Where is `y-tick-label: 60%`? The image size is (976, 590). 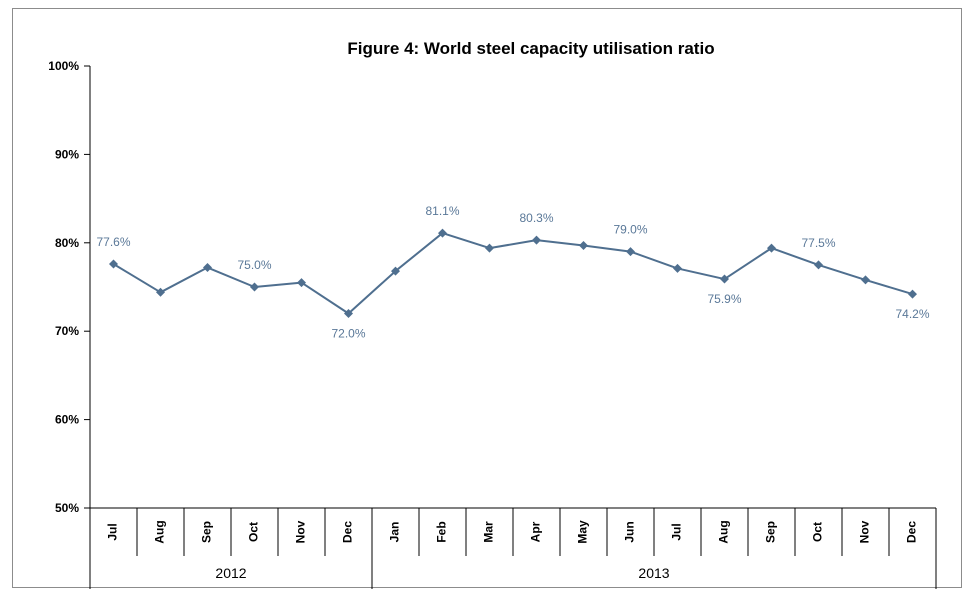
y-tick-label: 60% is located at coordinates (67, 420).